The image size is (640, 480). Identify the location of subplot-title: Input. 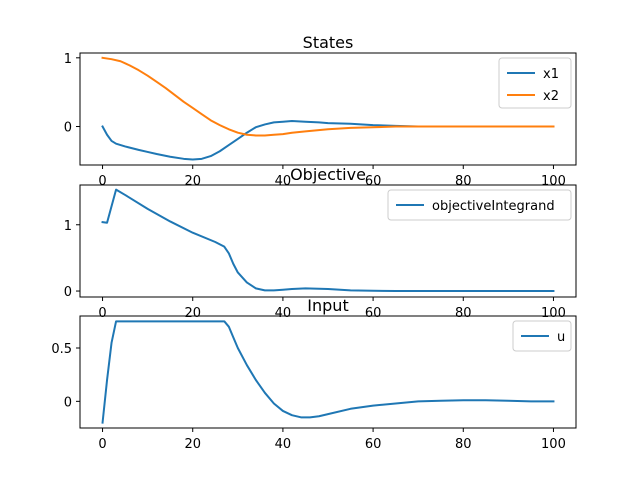
(327, 305).